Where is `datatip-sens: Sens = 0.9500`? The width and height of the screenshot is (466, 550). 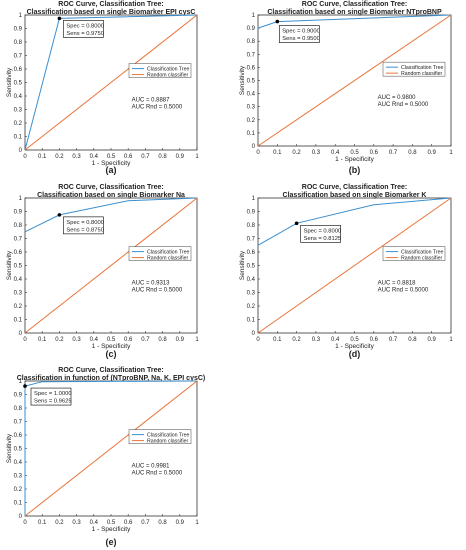 datatip-sens: Sens = 0.9500 is located at coordinates (301, 39).